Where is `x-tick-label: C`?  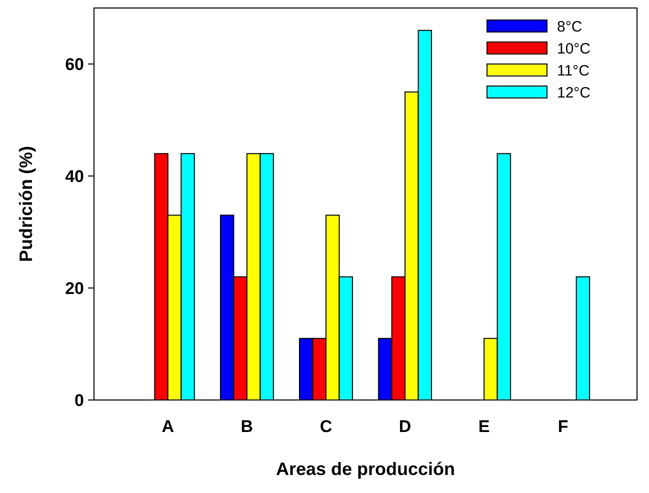
x-tick-label: C is located at coordinates (326, 426).